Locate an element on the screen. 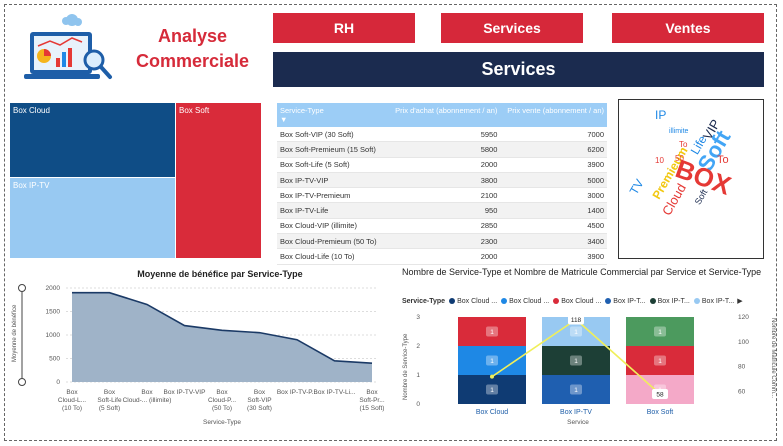  x-tick-label: Box Soft is located at coordinates (660, 412).